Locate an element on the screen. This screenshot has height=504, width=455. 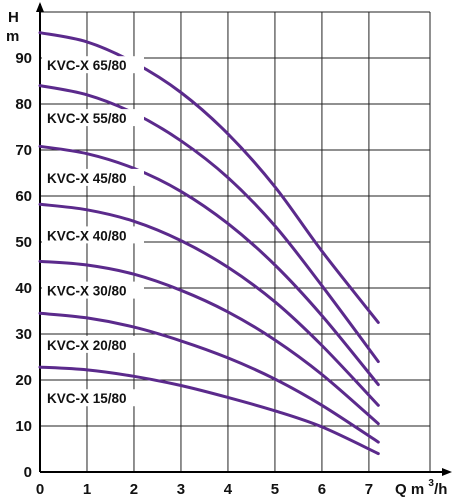
y-tick-label: 70 is located at coordinates (23, 150).